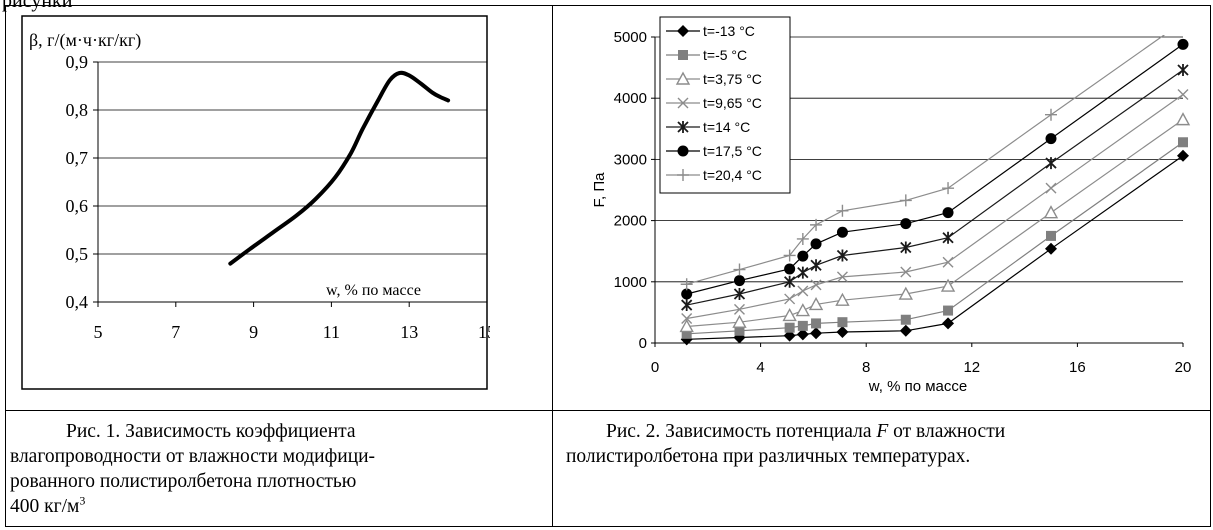 Image resolution: width=1213 pixels, height=530 pixels. Describe the element at coordinates (339, 168) in the screenshot. I see `chart-1-series-line` at that location.